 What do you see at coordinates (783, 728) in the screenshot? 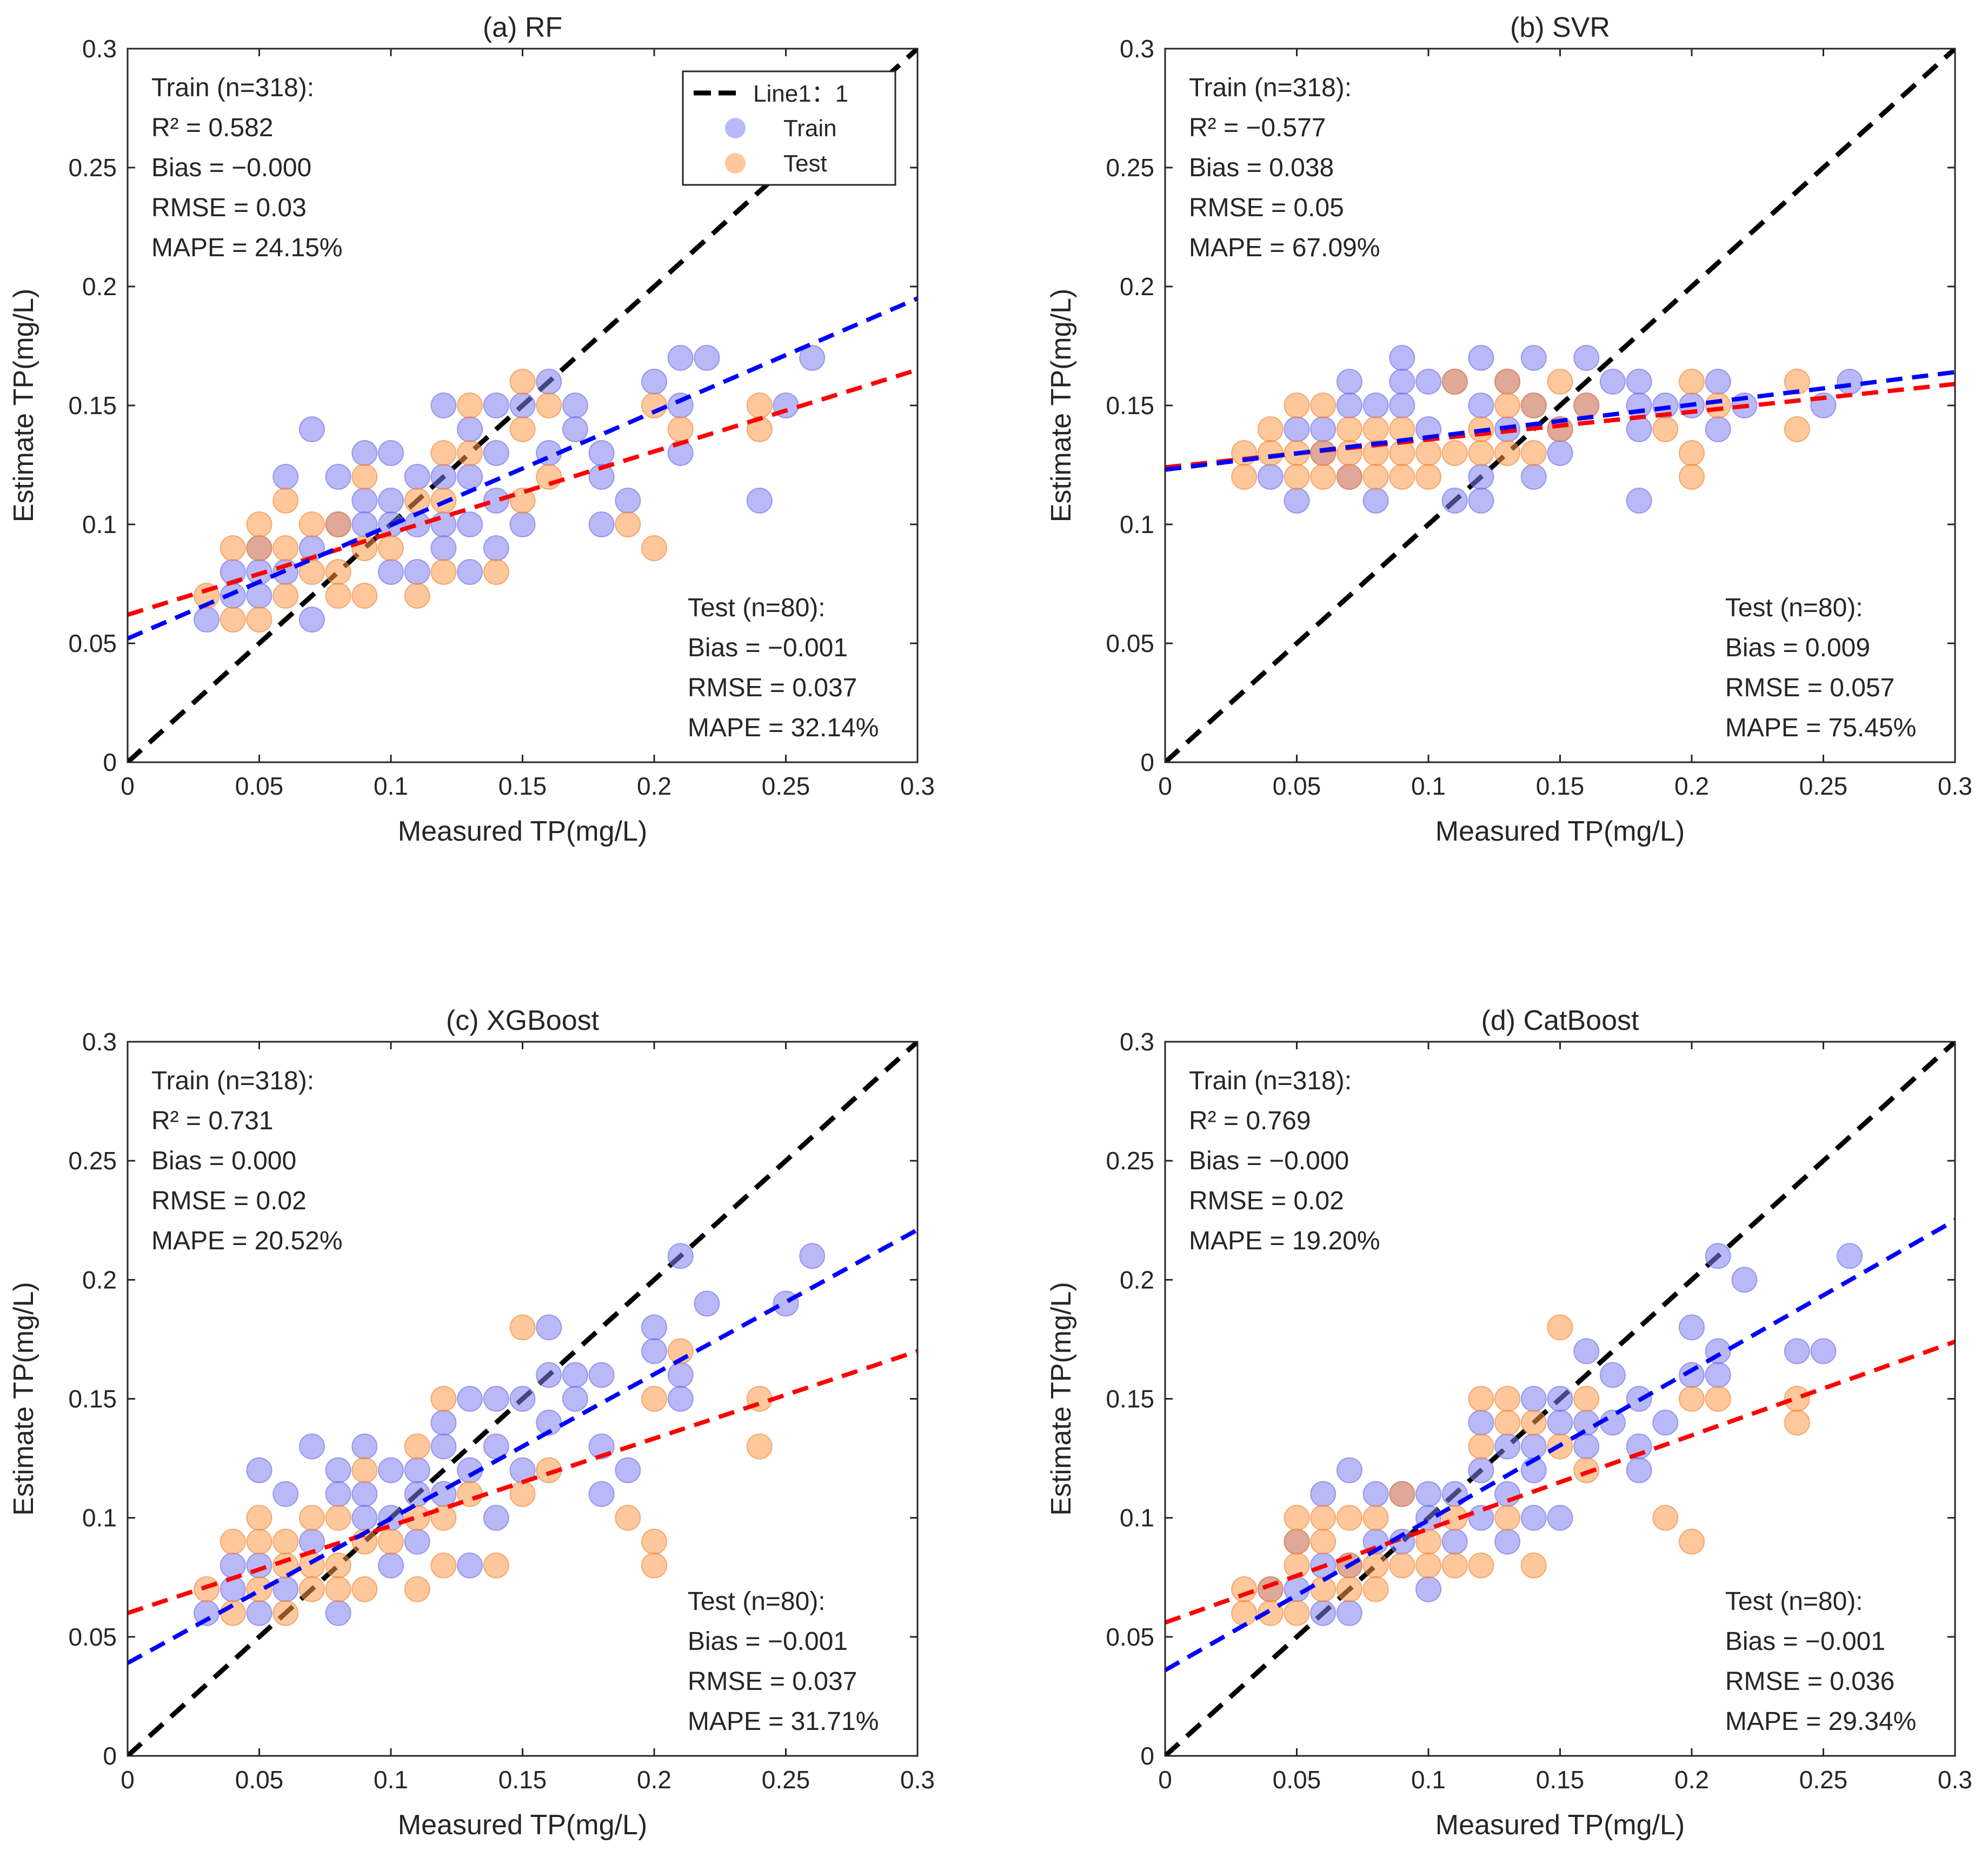
I see `test-stat-line: MAPE = 32.14%` at bounding box center [783, 728].